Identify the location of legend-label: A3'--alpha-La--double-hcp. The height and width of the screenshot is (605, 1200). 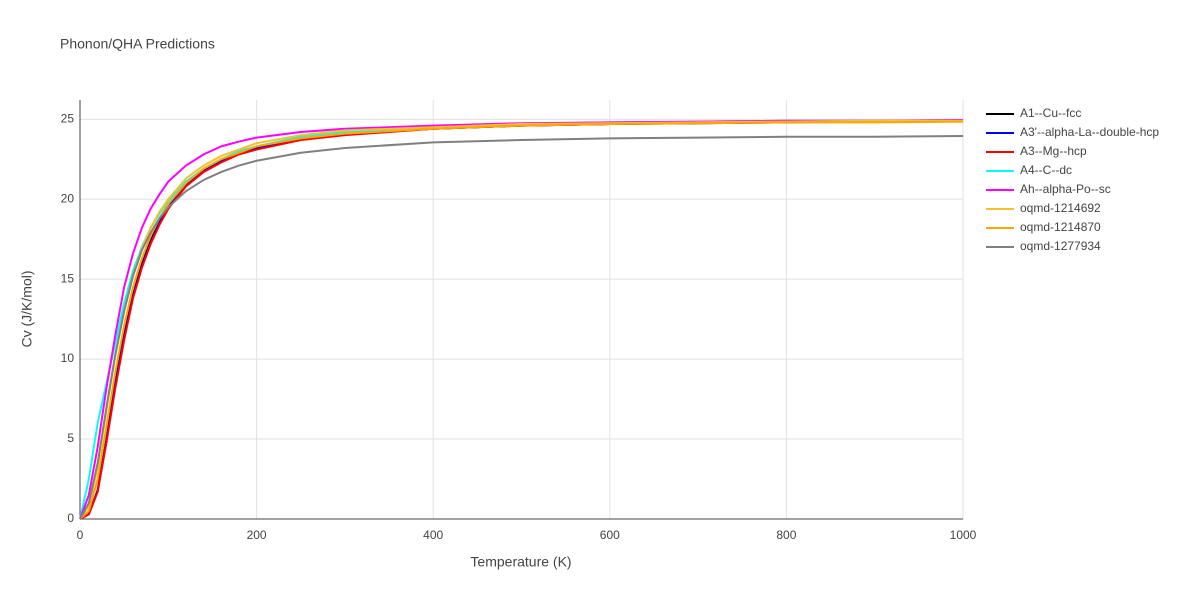
(1089, 132).